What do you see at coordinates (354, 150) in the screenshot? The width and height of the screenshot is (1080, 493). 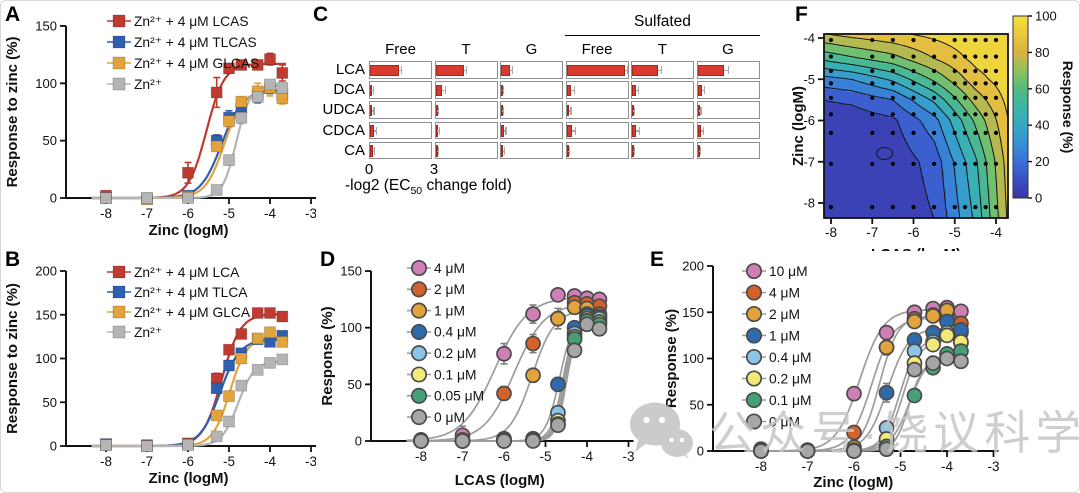 I see `row-label-ca: CA` at bounding box center [354, 150].